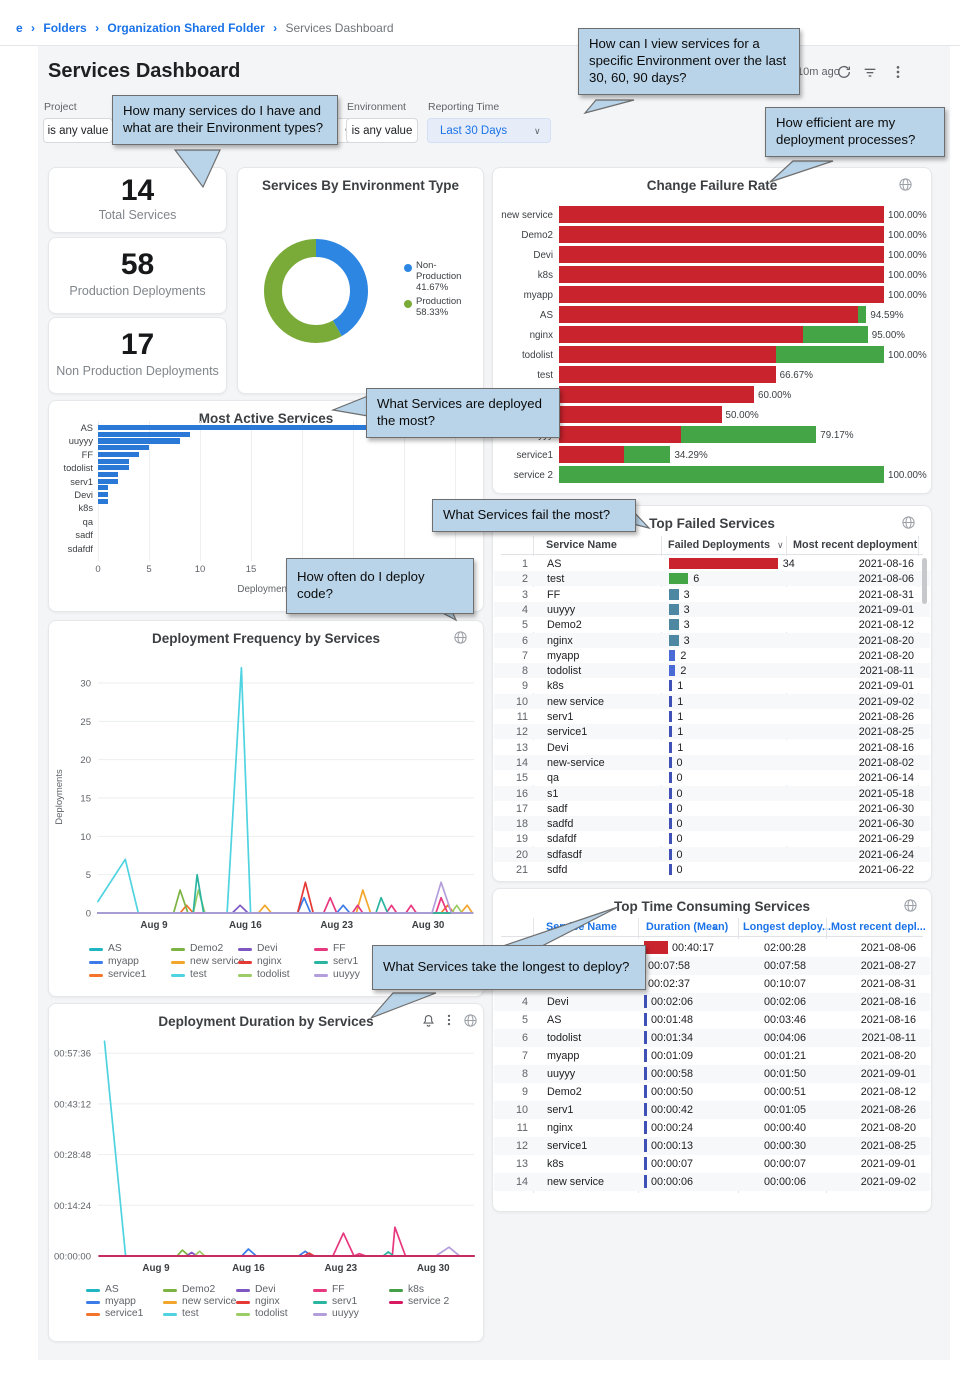 The image size is (960, 1374). Describe the element at coordinates (712, 563) in the screenshot. I see `table-row: 1 AS 34 2021-08-16` at that location.